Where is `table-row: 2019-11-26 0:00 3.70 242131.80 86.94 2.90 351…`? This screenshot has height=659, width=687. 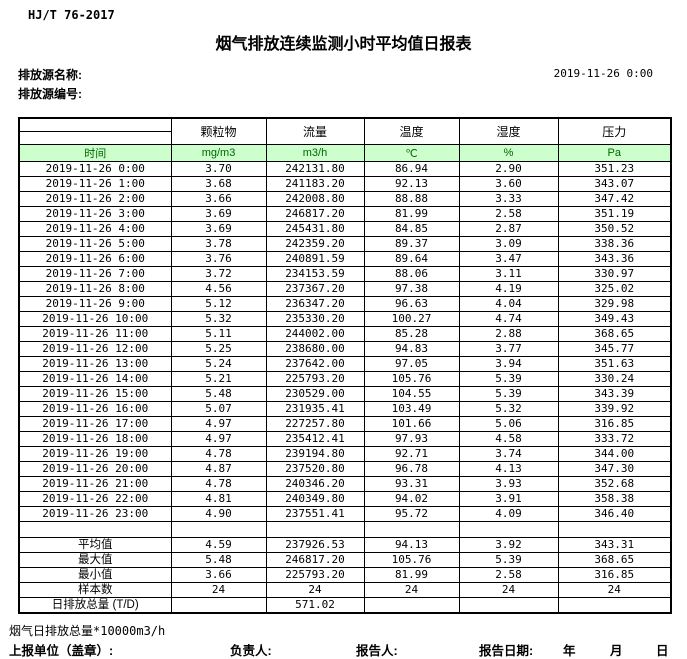
table-row: 2019-11-26 0:00 3.70 242131.80 86.94 2.90 351… is located at coordinates (345, 169).